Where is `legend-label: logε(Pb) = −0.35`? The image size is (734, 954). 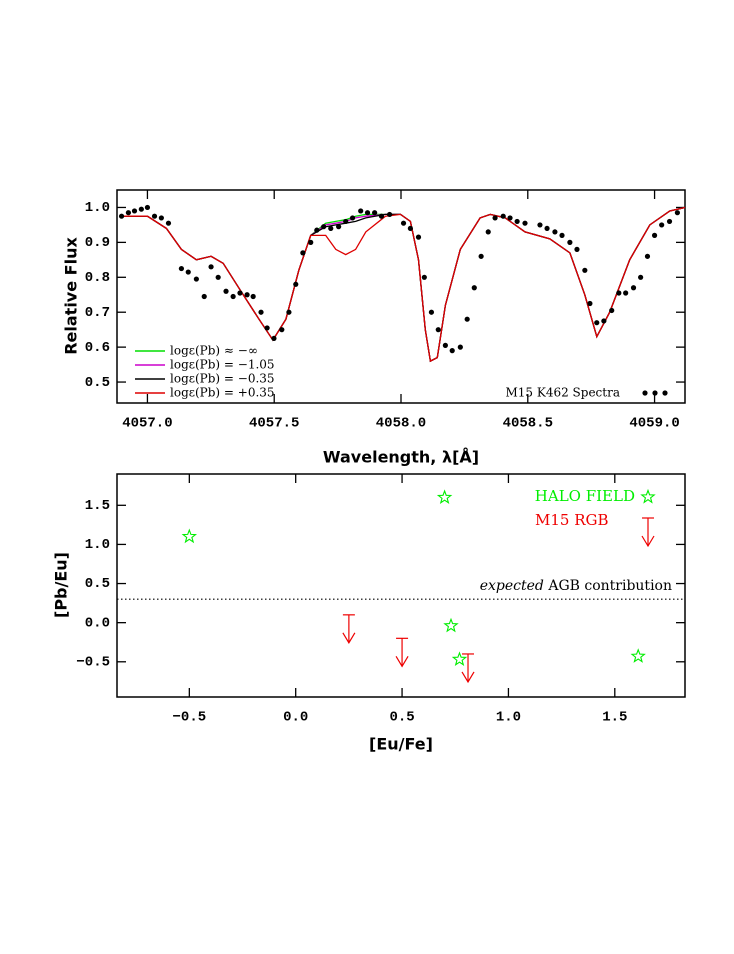 legend-label: logε(Pb) = −0.35 is located at coordinates (222, 379).